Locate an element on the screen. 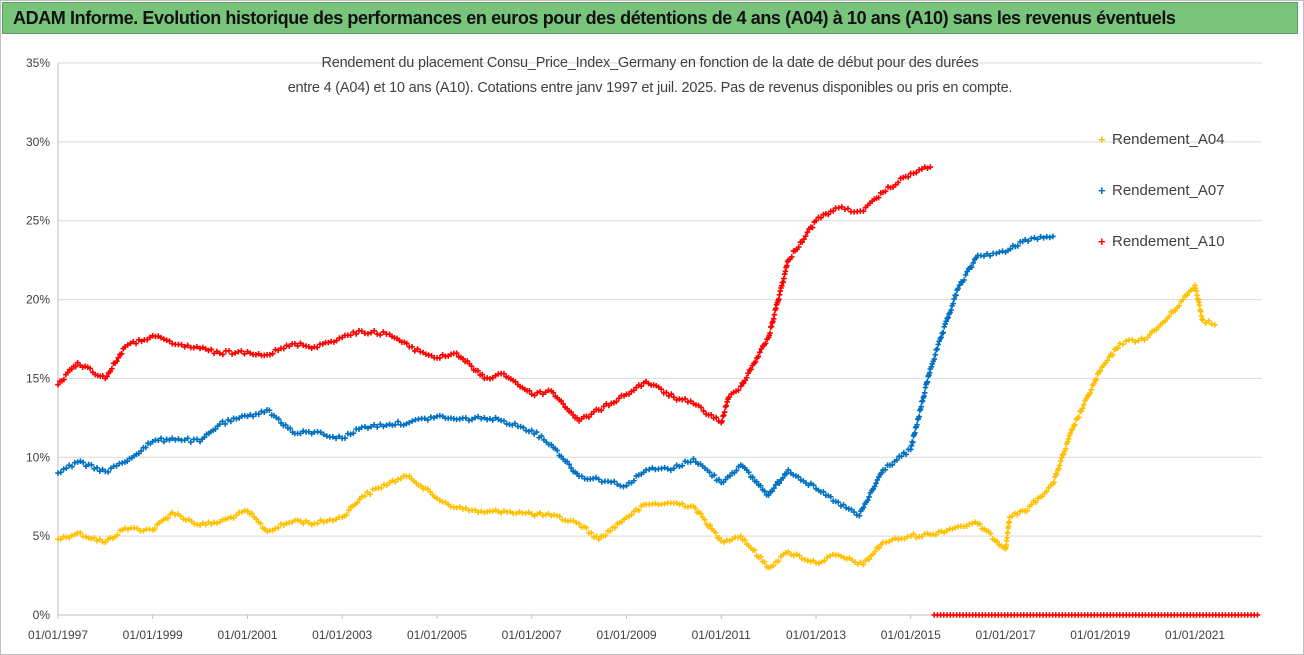 The image size is (1304, 655). y-tick-label: 5% is located at coordinates (42, 536).